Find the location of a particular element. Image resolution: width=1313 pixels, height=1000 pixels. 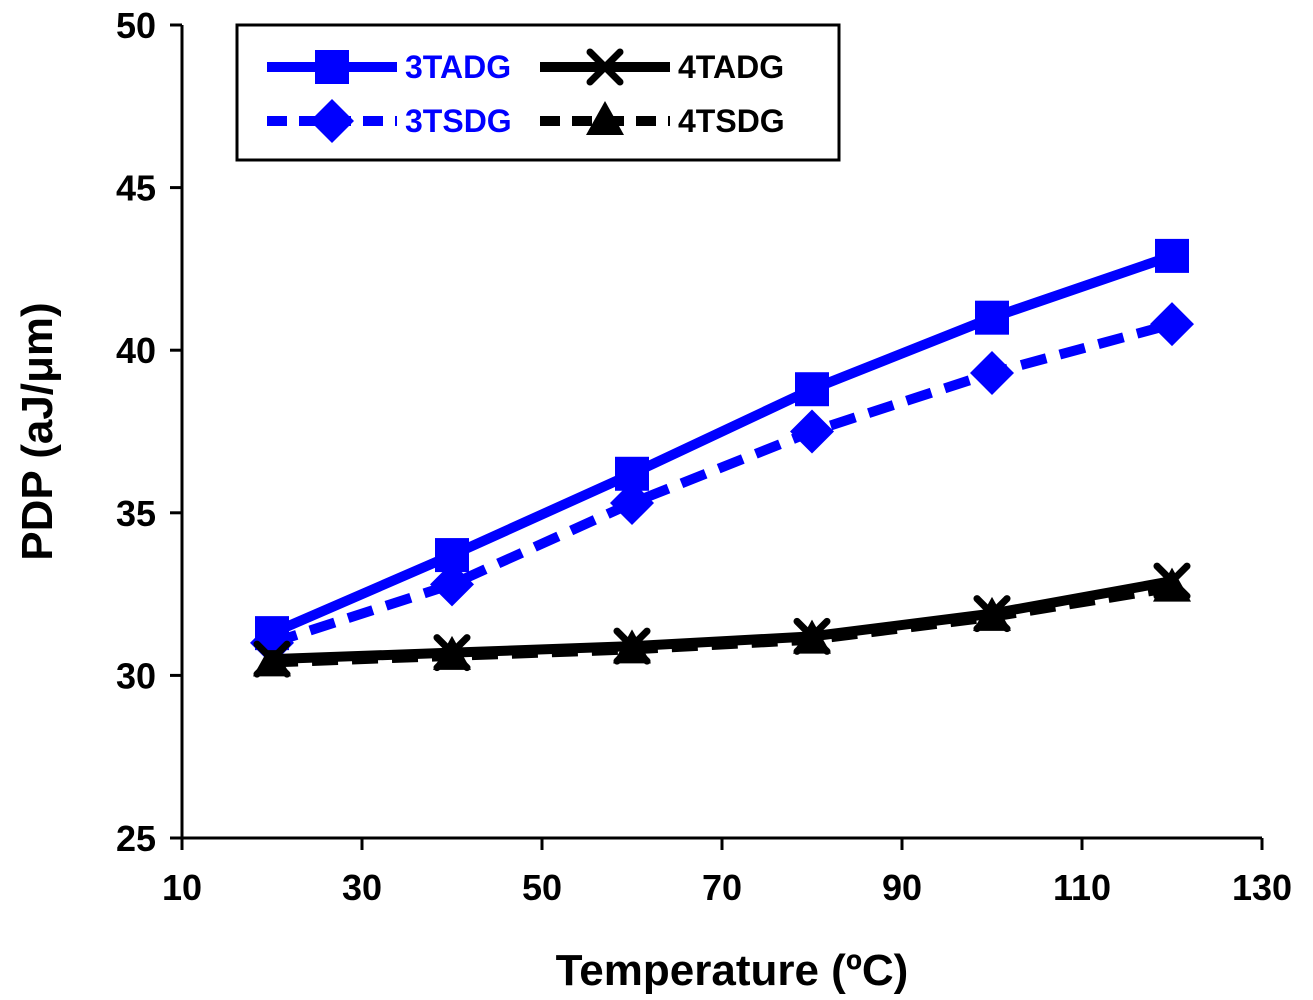

x-tick-label: 90 is located at coordinates (902, 887).